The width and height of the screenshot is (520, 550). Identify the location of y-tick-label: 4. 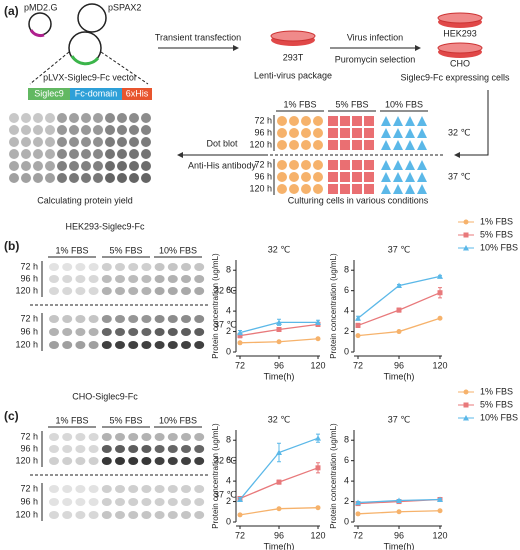
(228, 480).